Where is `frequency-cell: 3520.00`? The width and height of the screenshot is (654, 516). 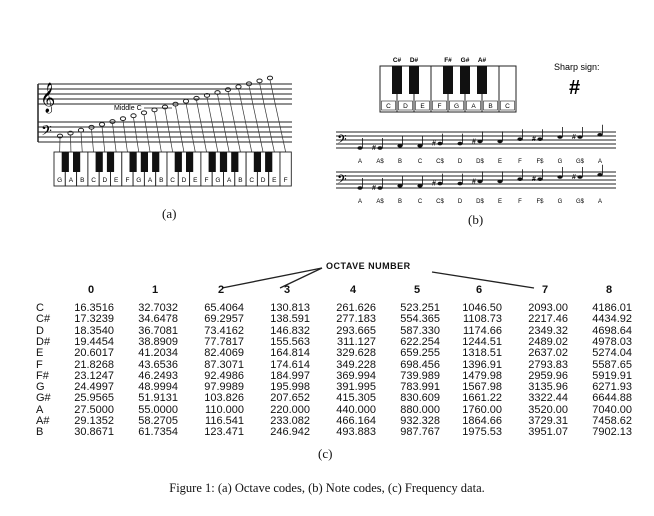 frequency-cell: 3520.00 is located at coordinates (548, 409).